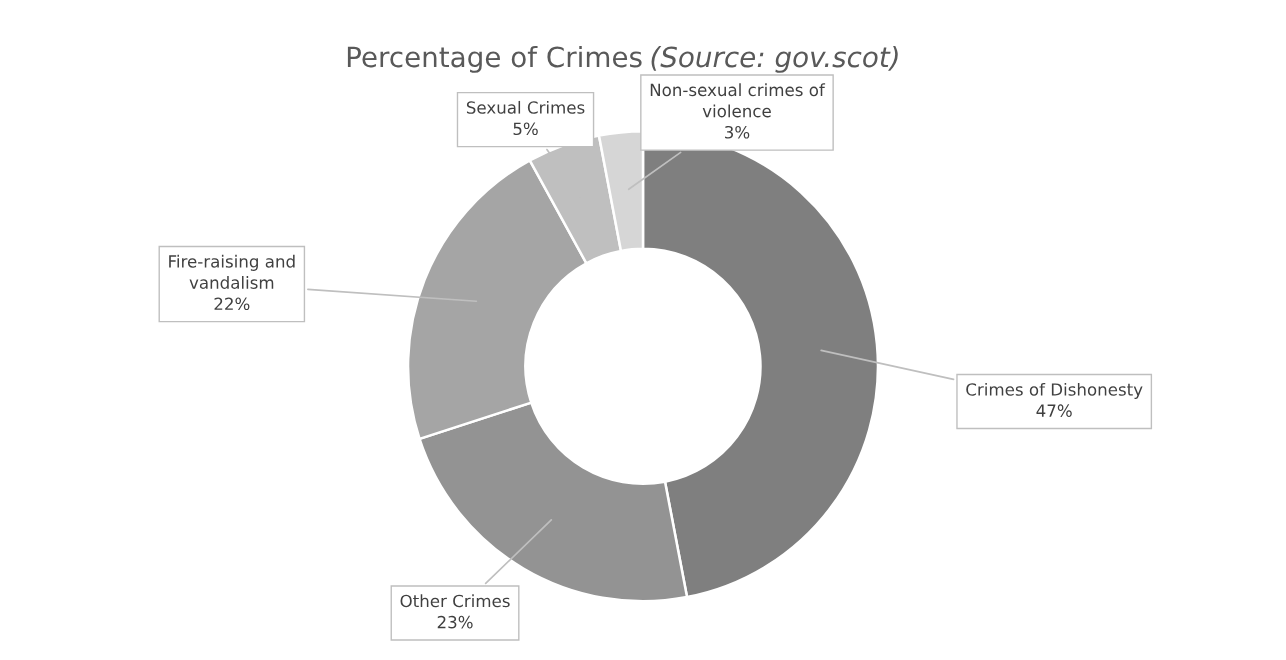 The height and width of the screenshot is (660, 1286). Describe the element at coordinates (455, 601) in the screenshot. I see `slice-label: Other Crimes` at that location.